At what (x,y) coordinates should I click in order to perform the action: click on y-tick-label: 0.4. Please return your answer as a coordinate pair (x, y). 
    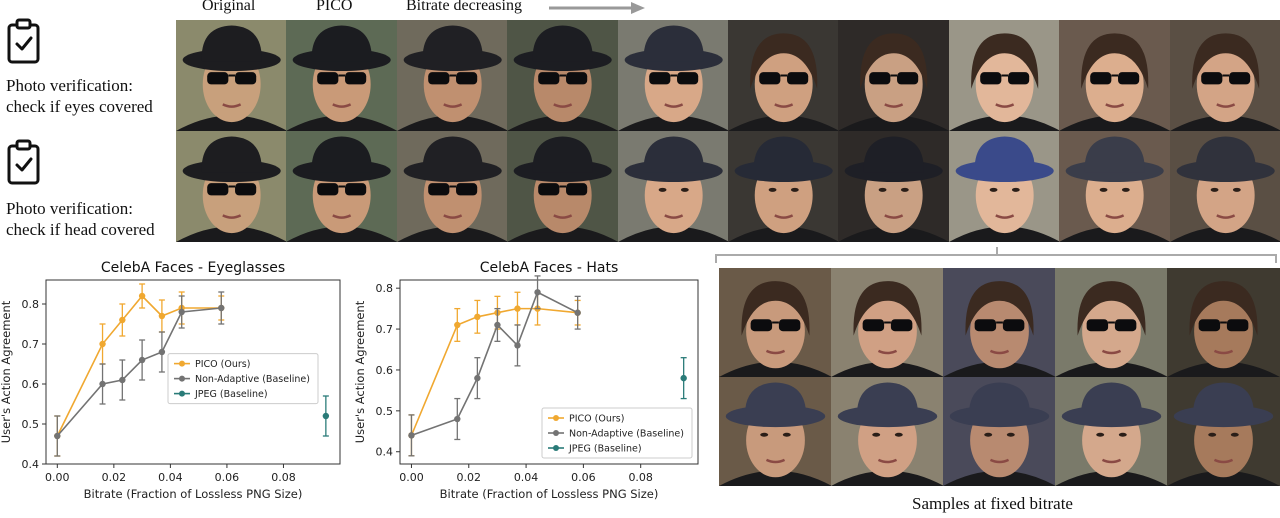
    Looking at the image, I should click on (385, 452).